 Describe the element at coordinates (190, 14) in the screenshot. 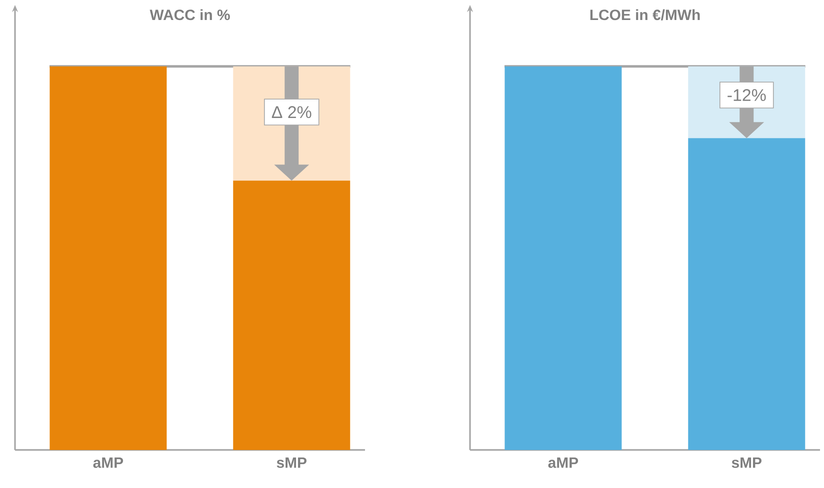

I see `chart-title: WACC in %` at that location.